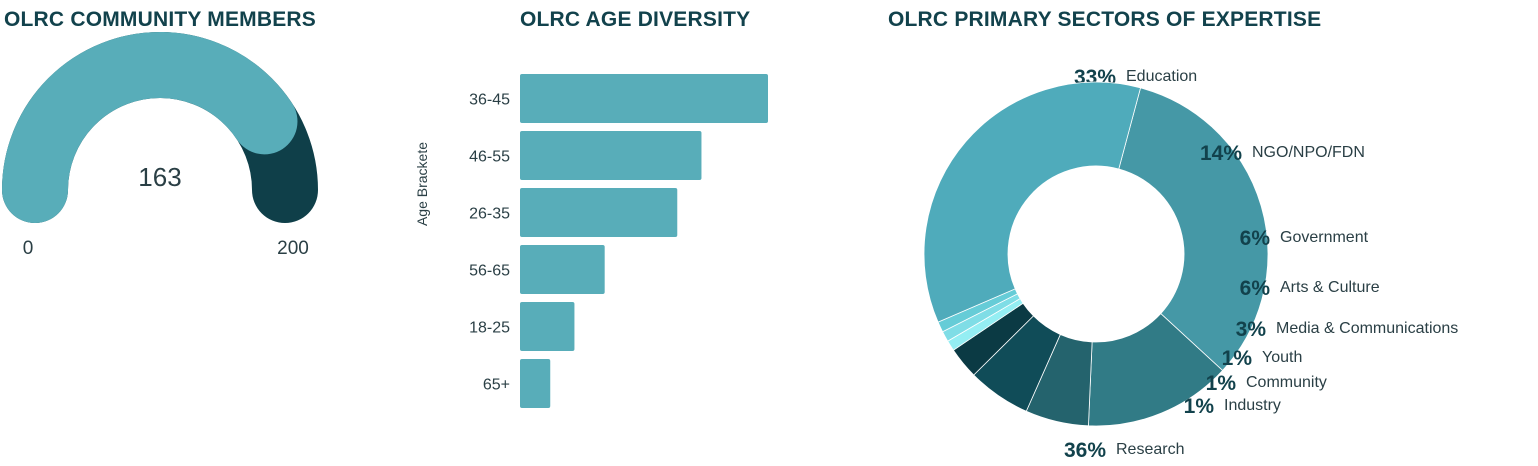 The image size is (1538, 466). Describe the element at coordinates (635, 19) in the screenshot. I see `age-chart-title: OLRC AGE DIVERSITY` at that location.